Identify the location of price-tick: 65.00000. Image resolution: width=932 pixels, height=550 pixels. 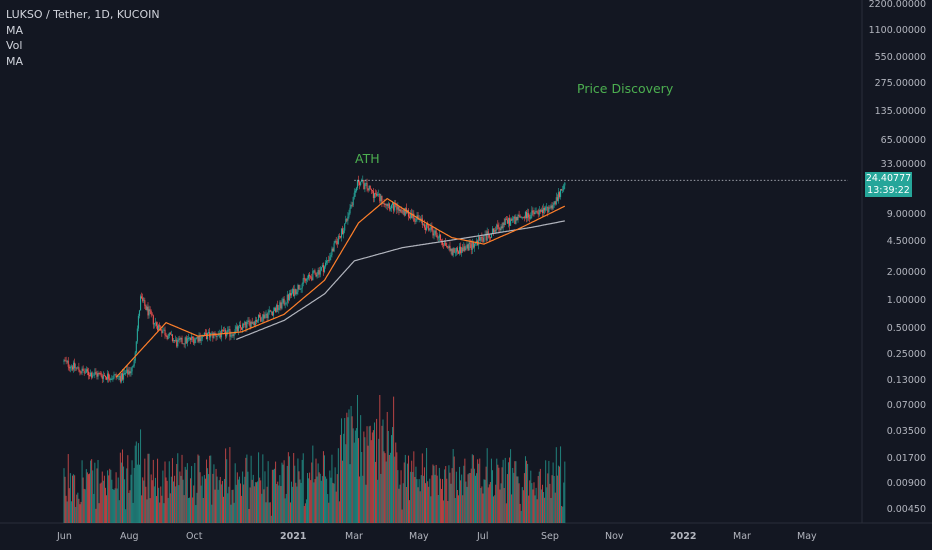
(903, 140).